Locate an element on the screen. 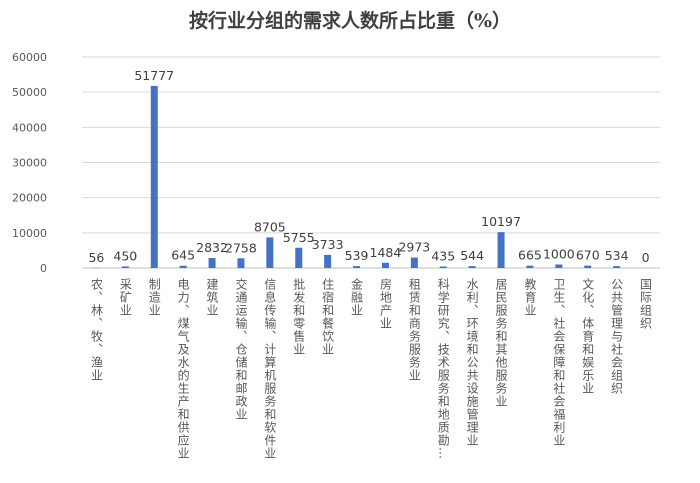 The width and height of the screenshot is (700, 483). x-category-label: 农、林、牧、渔业 is located at coordinates (96, 330).